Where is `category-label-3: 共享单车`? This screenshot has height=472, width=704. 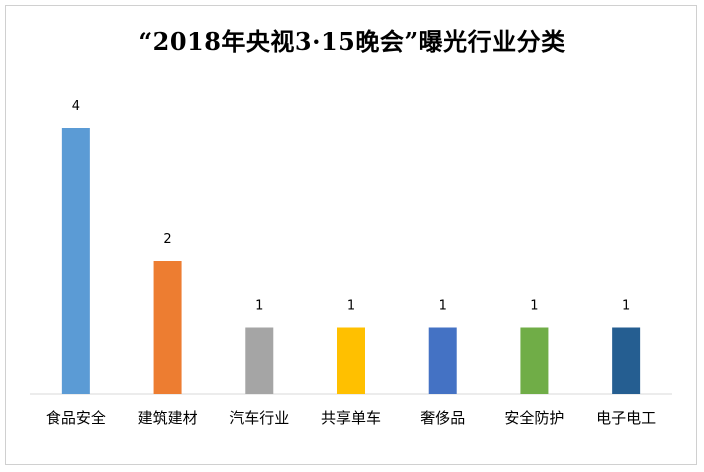 category-label-3: 共享单车 is located at coordinates (351, 418).